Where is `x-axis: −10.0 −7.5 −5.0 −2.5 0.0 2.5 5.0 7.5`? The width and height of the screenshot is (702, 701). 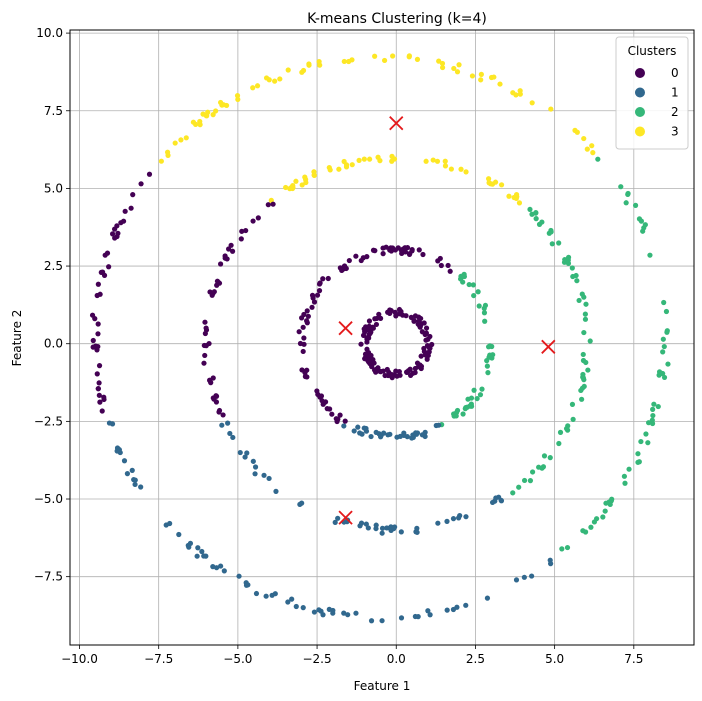 x-axis: −10.0 −7.5 −5.0 −2.5 0.0 2.5 5.0 7.5 is located at coordinates (352, 655).